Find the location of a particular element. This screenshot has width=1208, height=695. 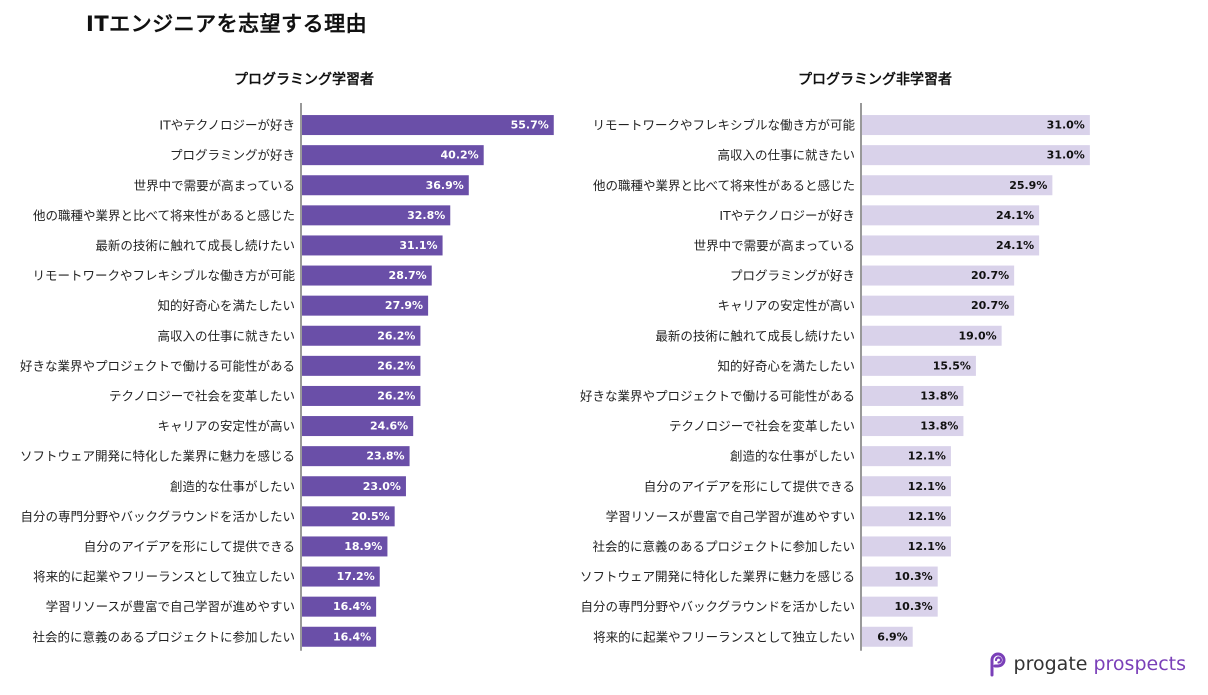

value-label: 6.9% is located at coordinates (892, 636).